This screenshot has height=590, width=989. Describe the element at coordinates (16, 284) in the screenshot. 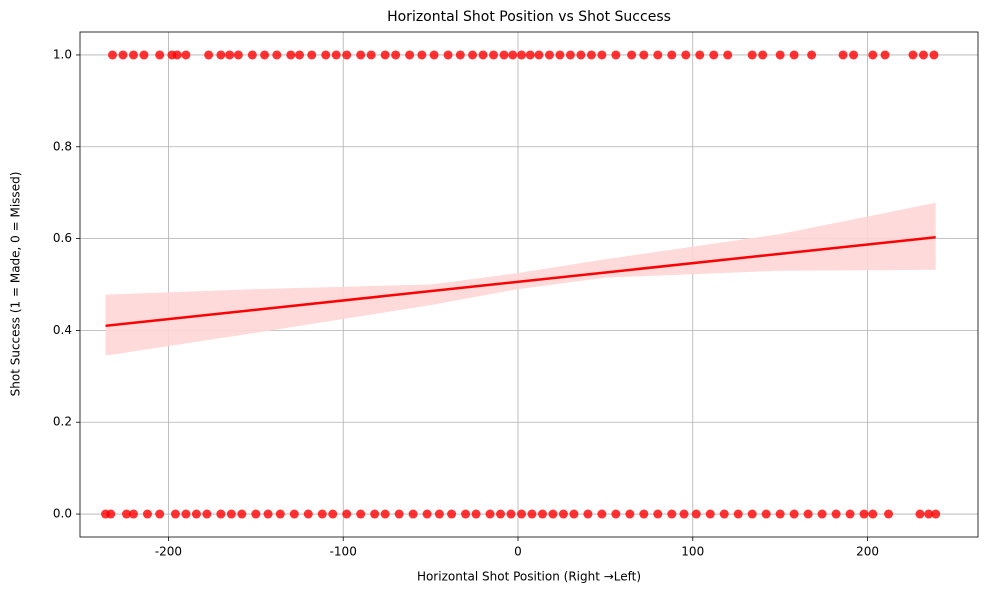

I see `y-axis-label: Shot Success (1 = Made, 0 = Missed)` at that location.